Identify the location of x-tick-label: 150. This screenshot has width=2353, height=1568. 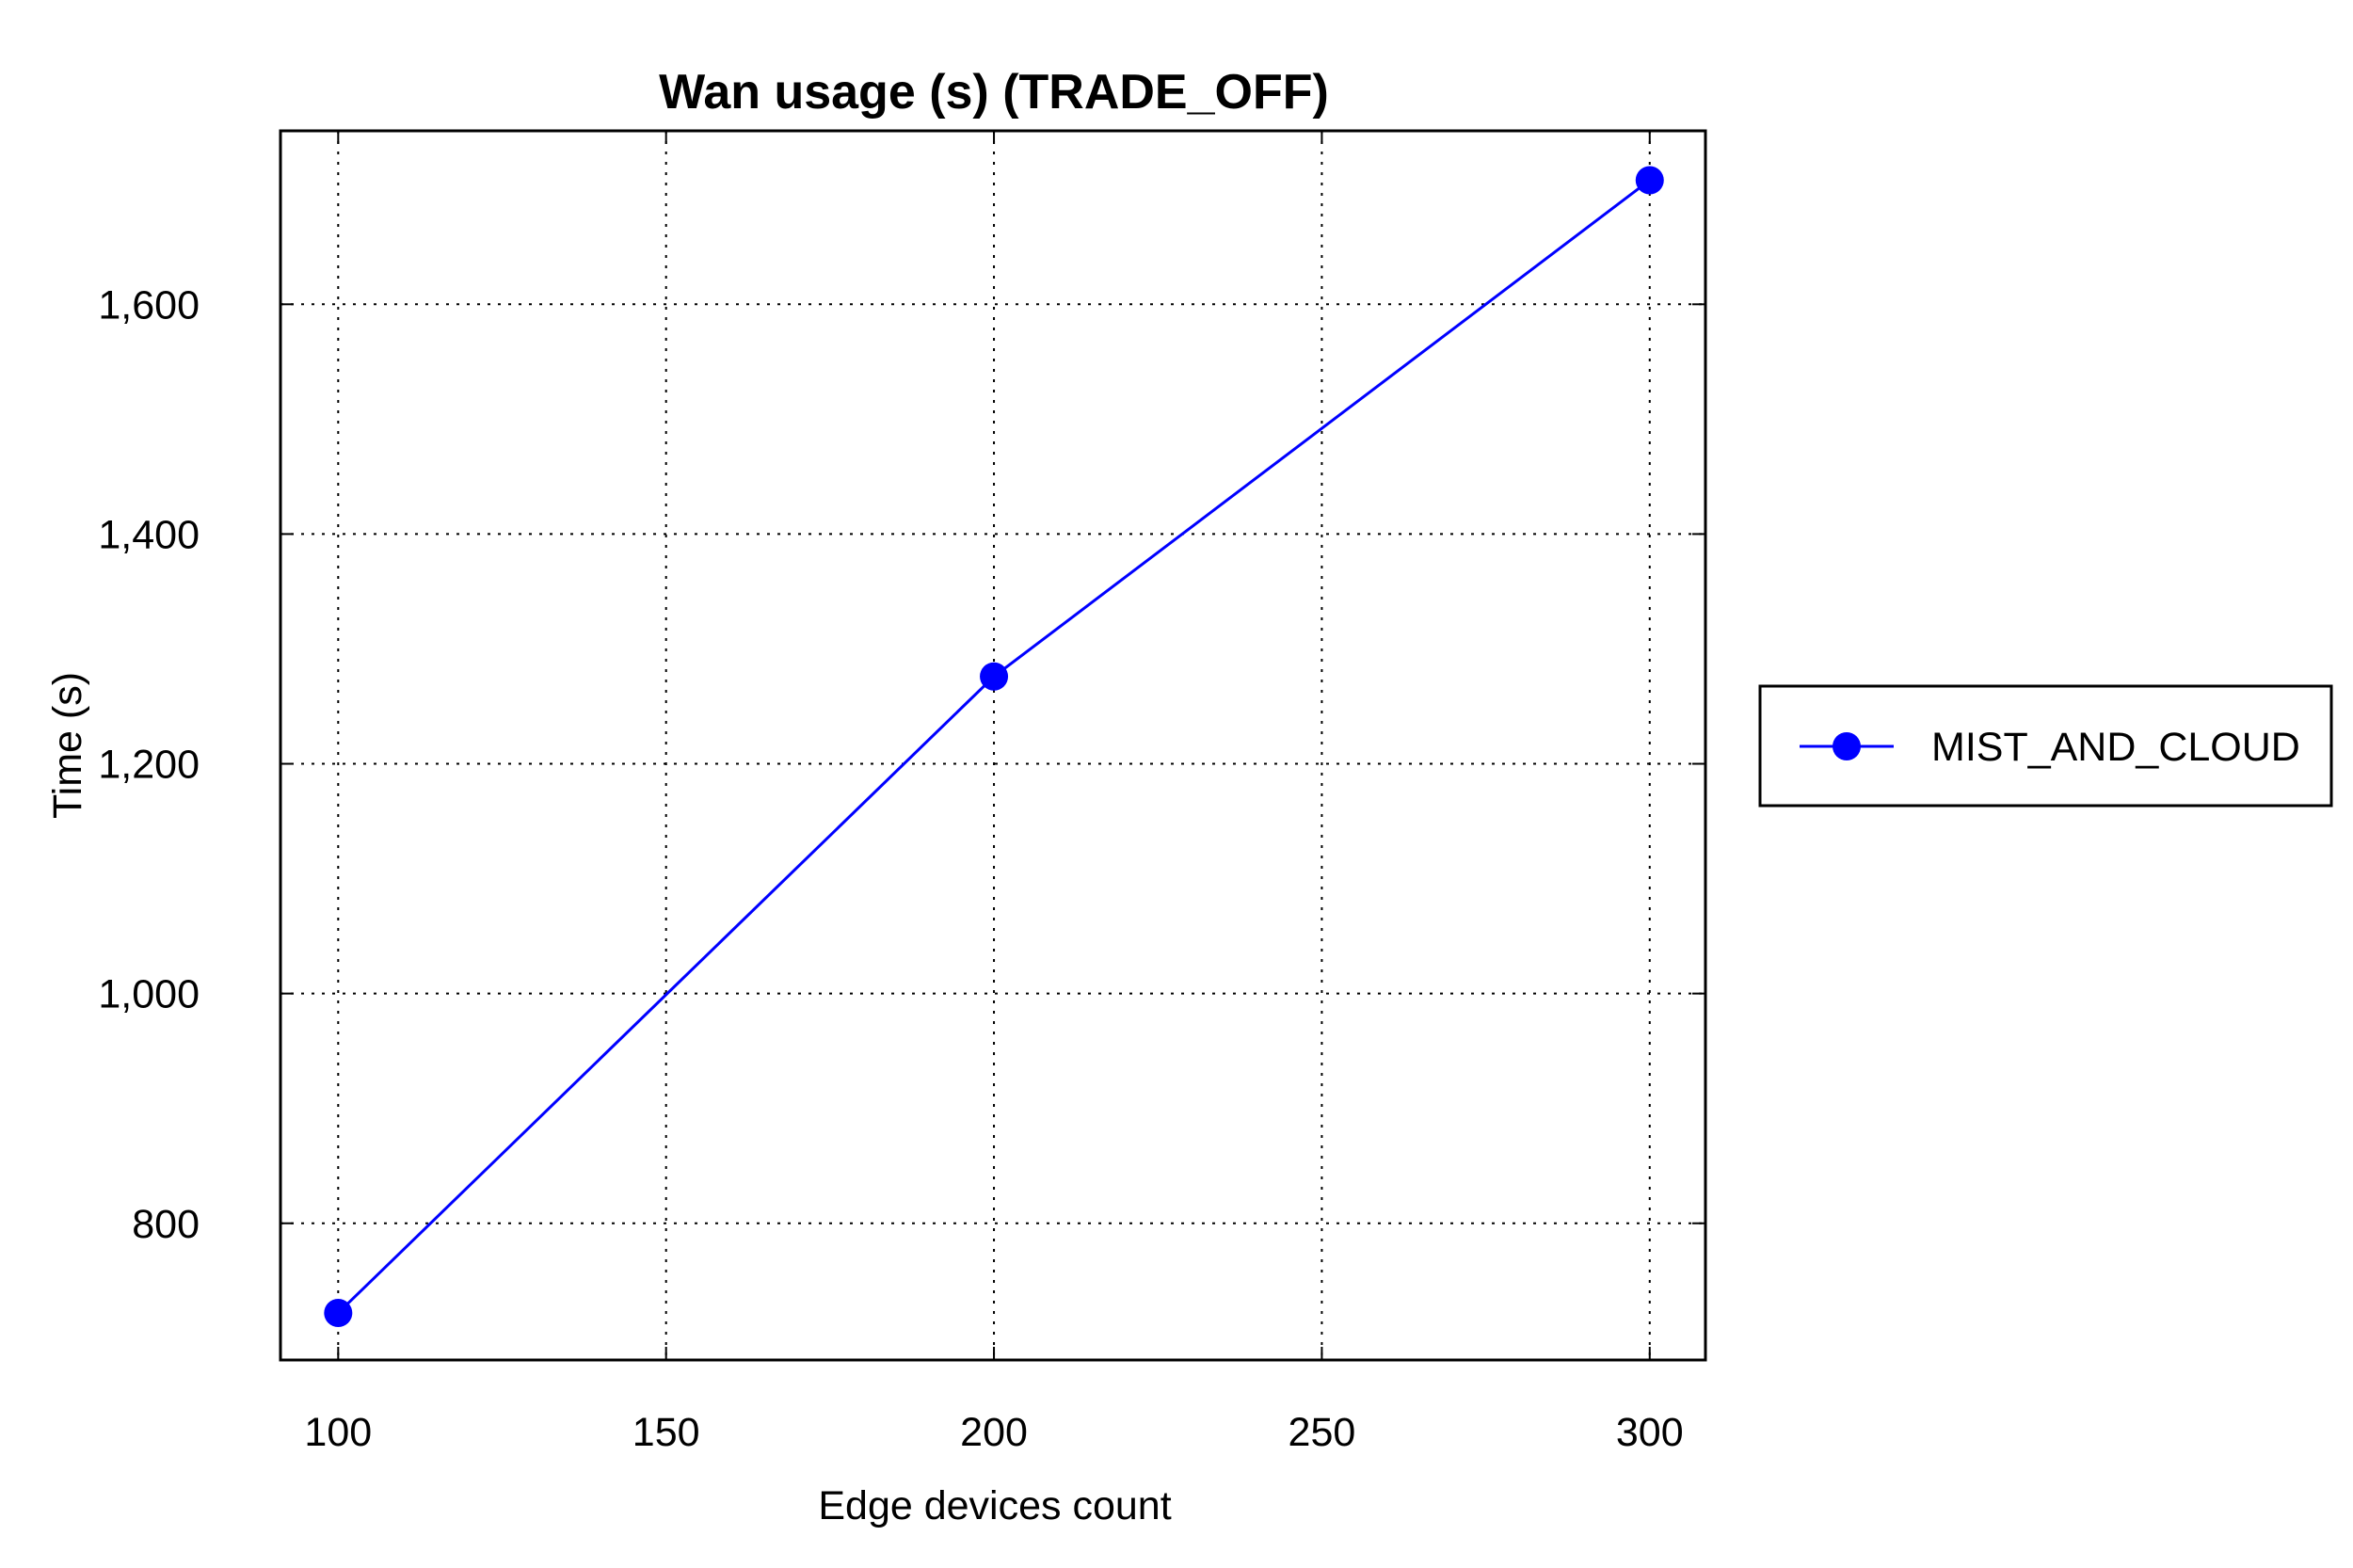
(666, 1432).